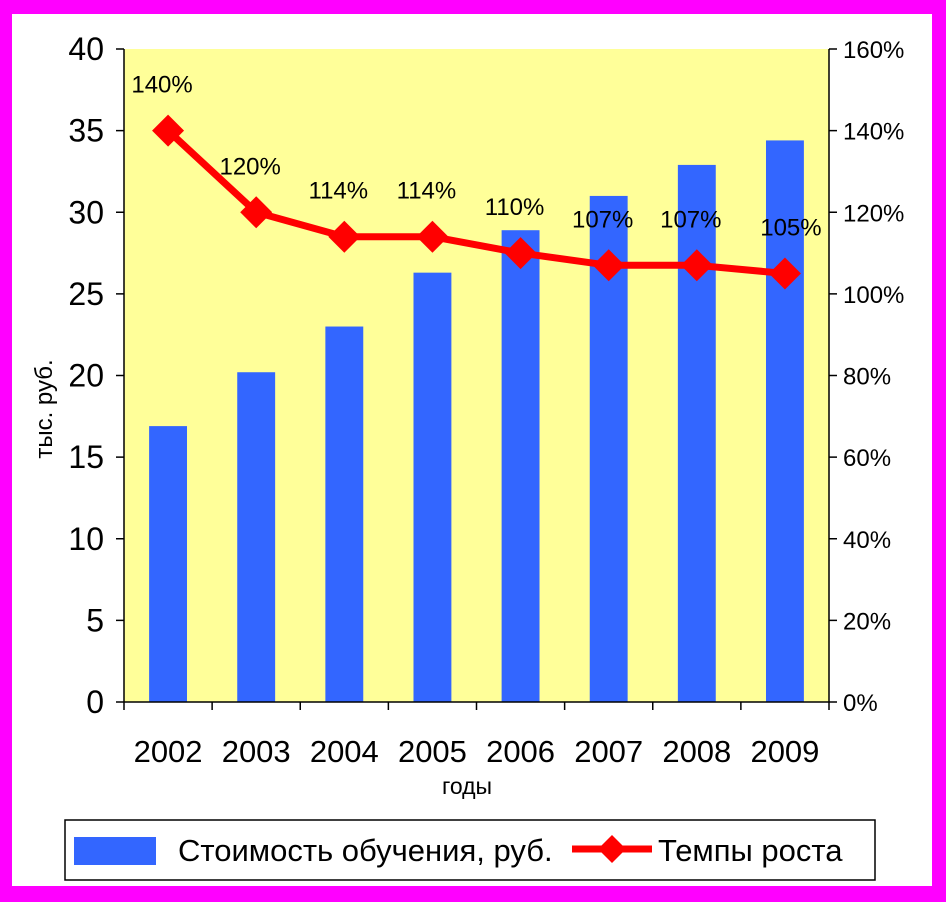  I want to click on y-tick-label-right: 160%, so click(873, 50).